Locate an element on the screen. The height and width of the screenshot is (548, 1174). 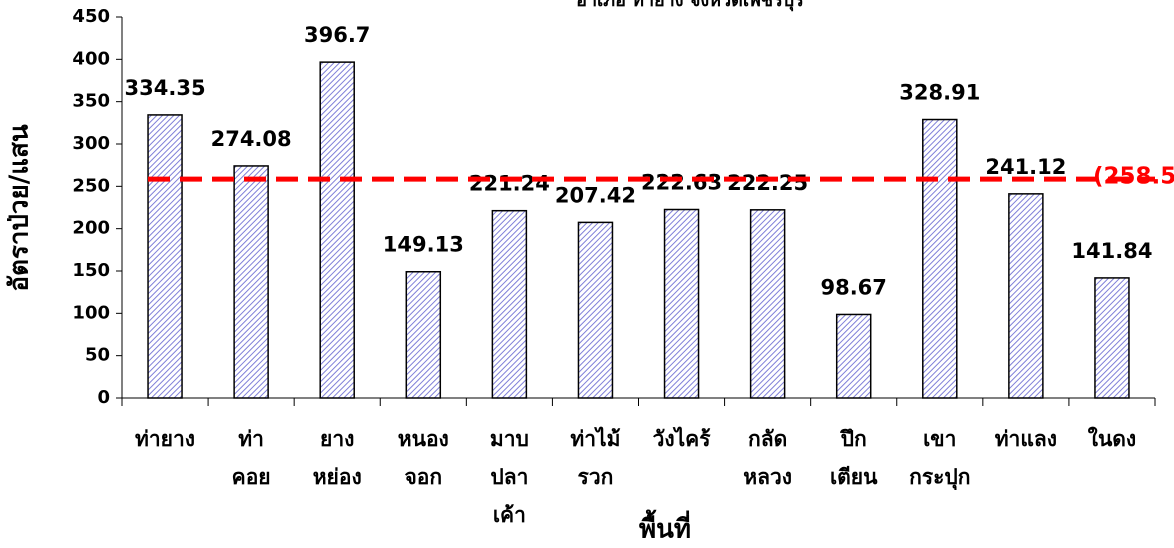
x-tick-label: คอย is located at coordinates (251, 477).